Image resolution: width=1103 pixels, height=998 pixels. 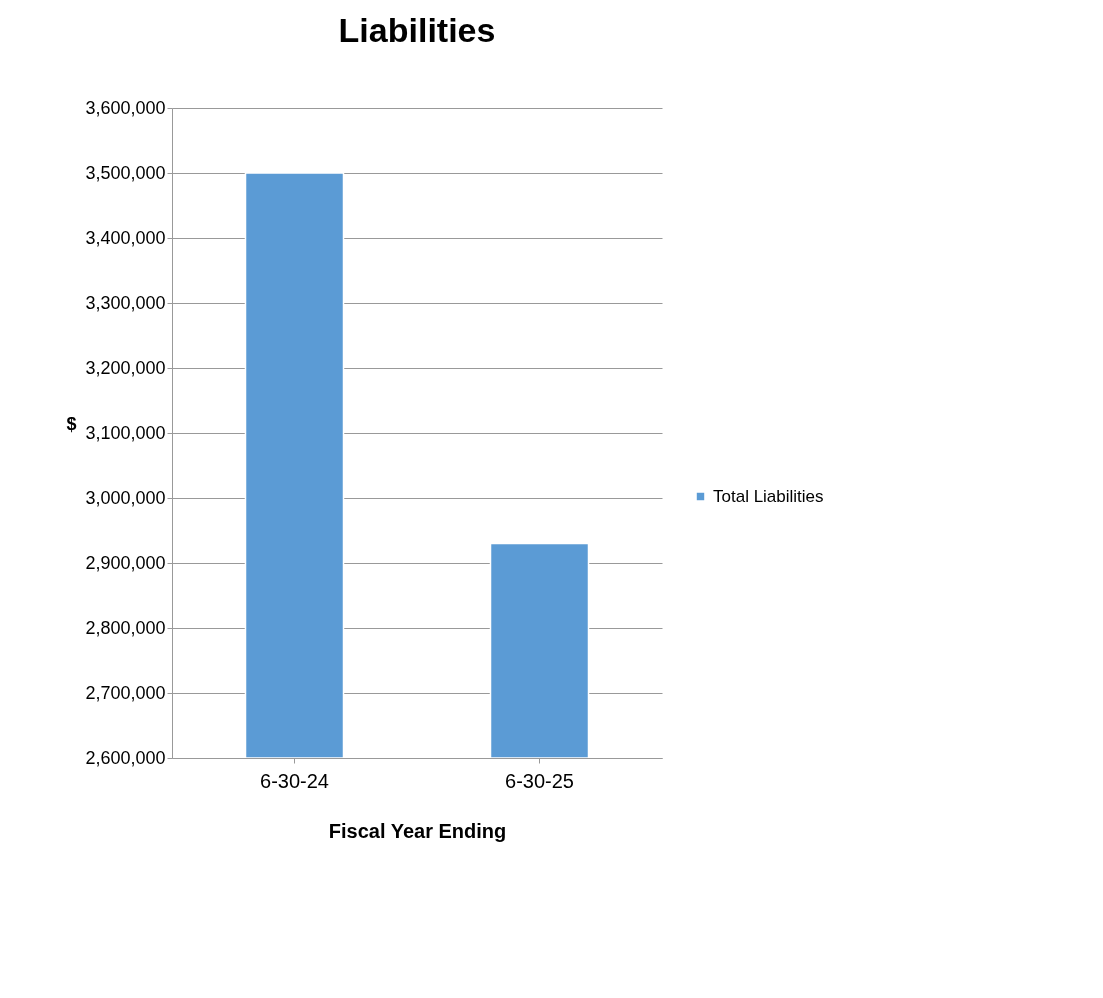 What do you see at coordinates (125, 237) in the screenshot?
I see `y-tick-label: 3,400,000` at bounding box center [125, 237].